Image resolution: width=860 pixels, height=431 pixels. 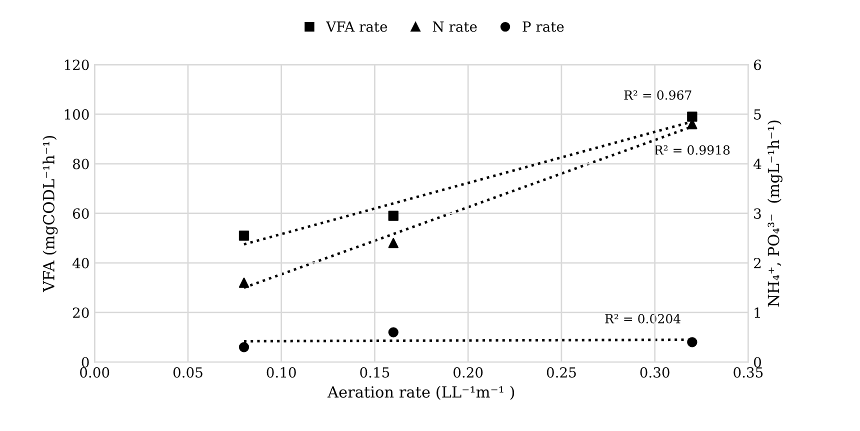 I want to click on y-tick-label: 40, so click(x=80, y=263).